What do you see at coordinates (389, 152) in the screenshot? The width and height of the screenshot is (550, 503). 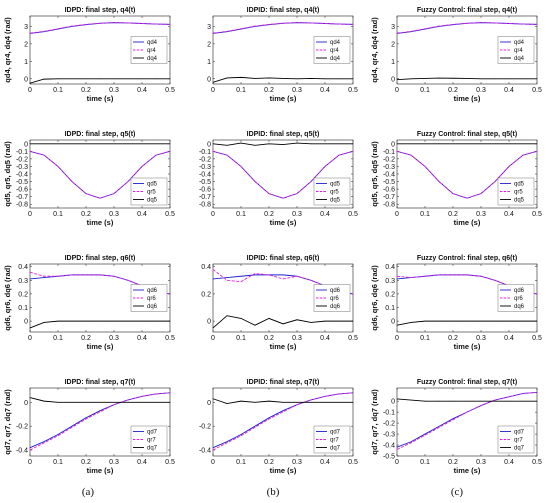 I see `y-tick-label: -0.1` at bounding box center [389, 152].